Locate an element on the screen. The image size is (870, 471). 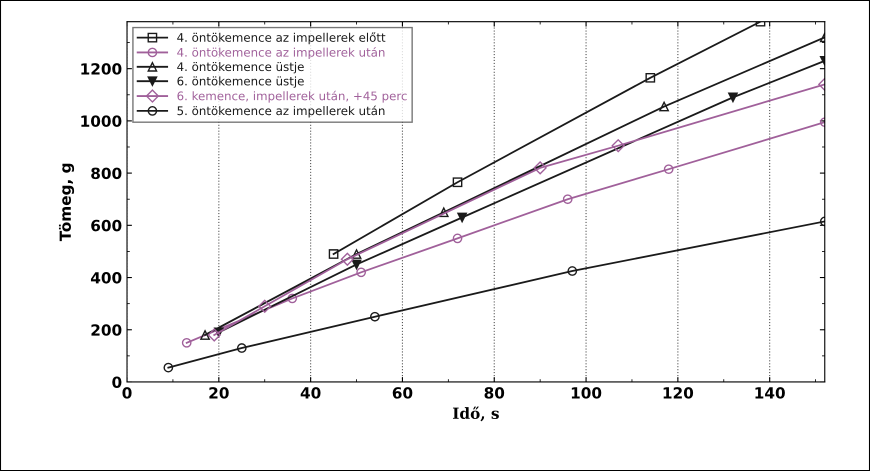
y-tick-label: 1200 is located at coordinates (101, 69).